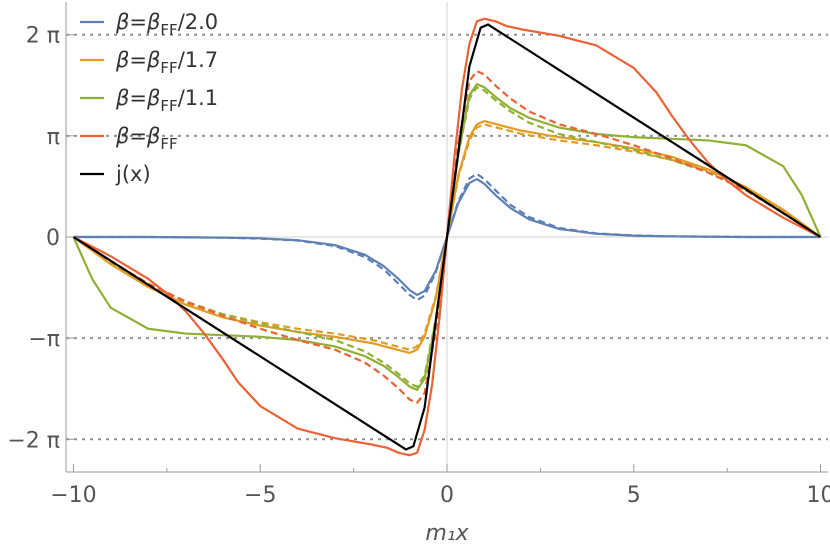 The width and height of the screenshot is (830, 549). I want to click on x-tick-label: −10, so click(73, 495).